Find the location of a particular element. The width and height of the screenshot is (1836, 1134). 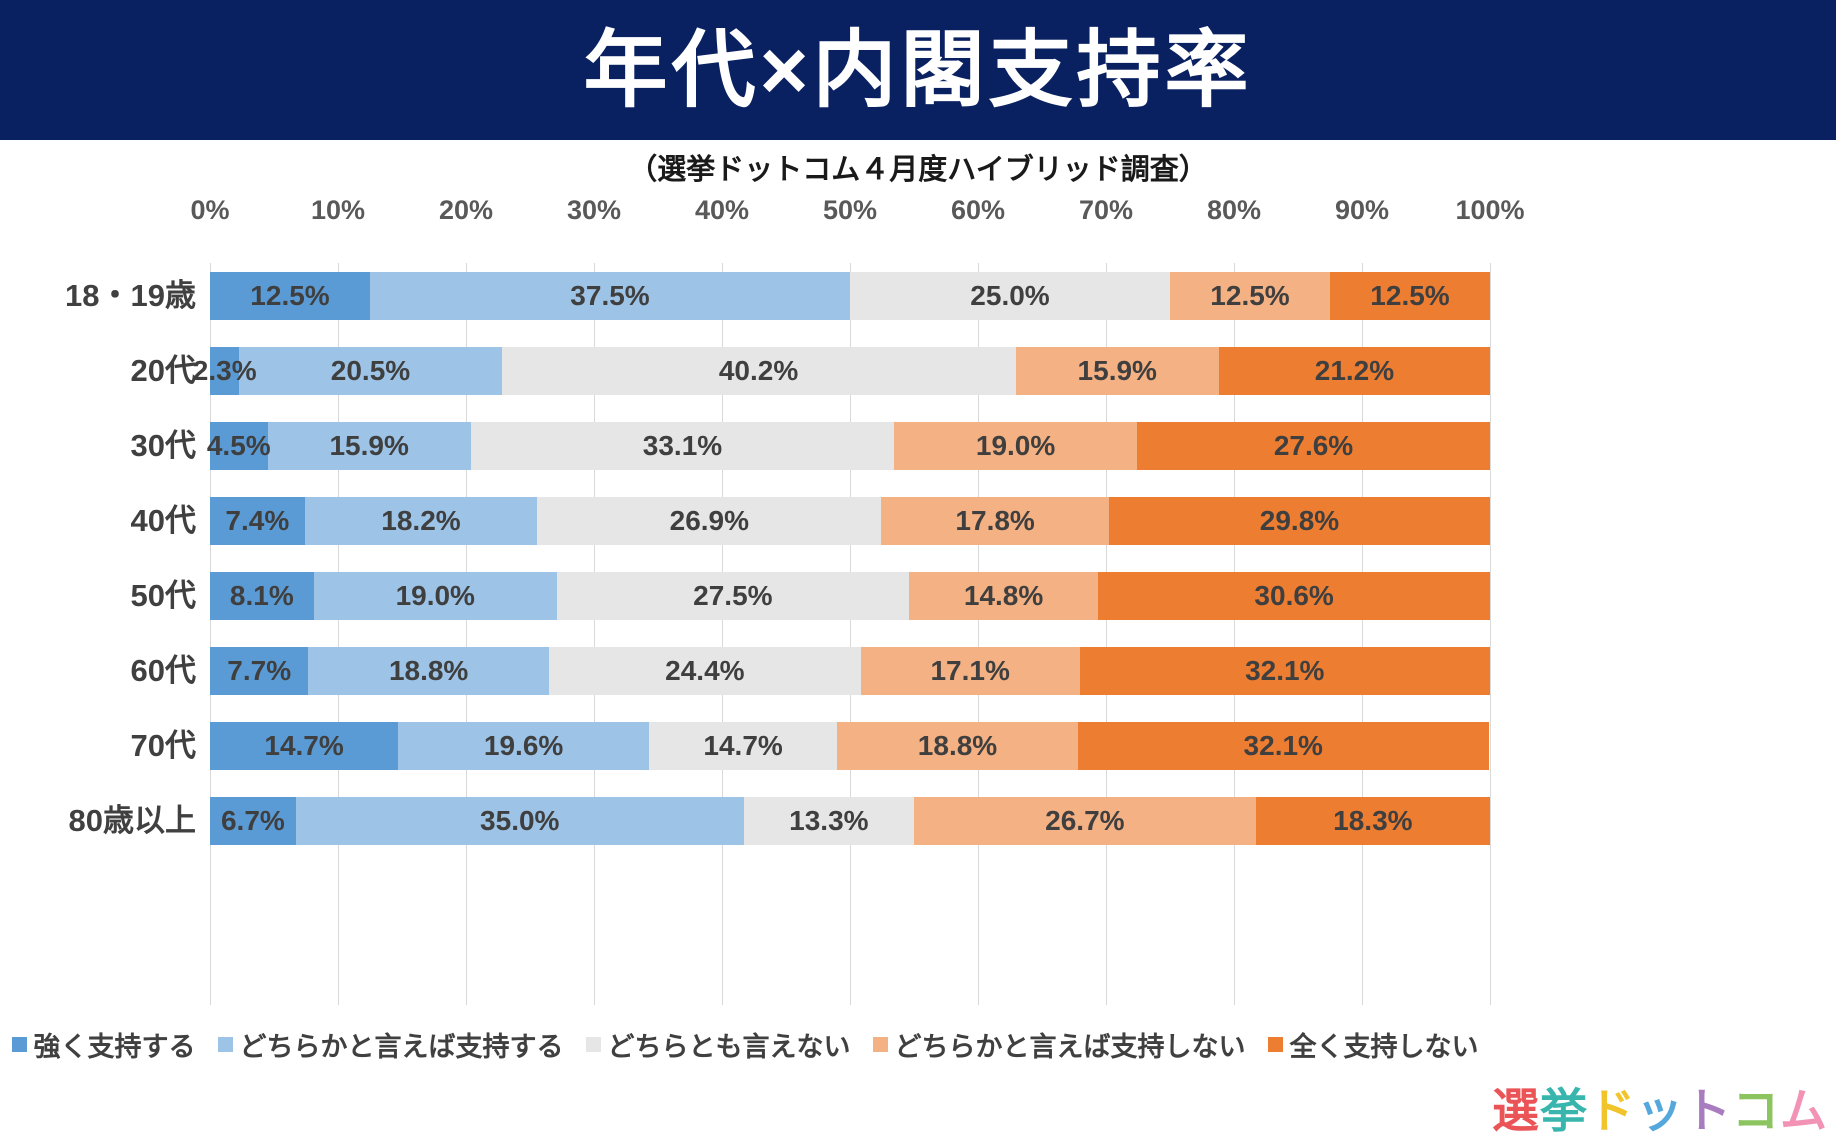

bar-segment-label: 37.5% is located at coordinates (610, 295).